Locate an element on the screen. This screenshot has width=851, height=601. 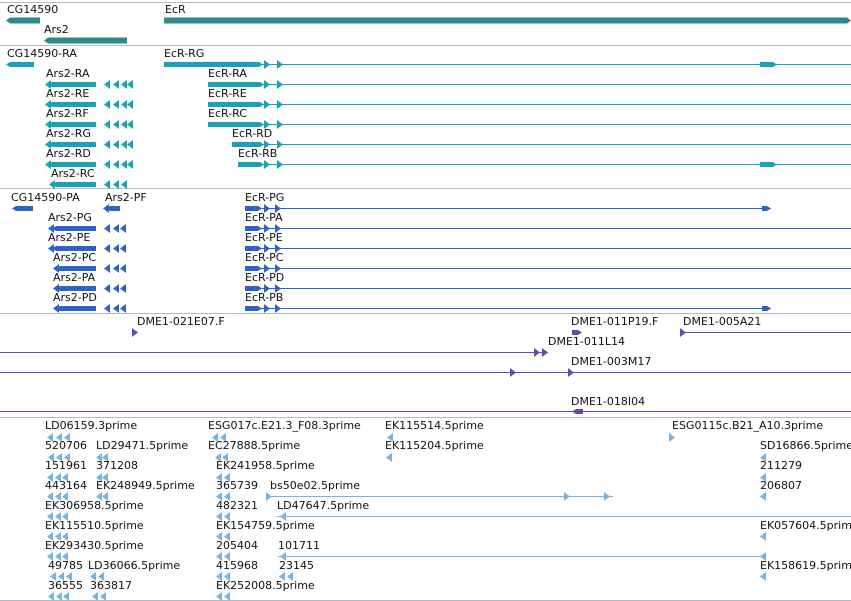
feature-label: 211279 is located at coordinates (781, 465).